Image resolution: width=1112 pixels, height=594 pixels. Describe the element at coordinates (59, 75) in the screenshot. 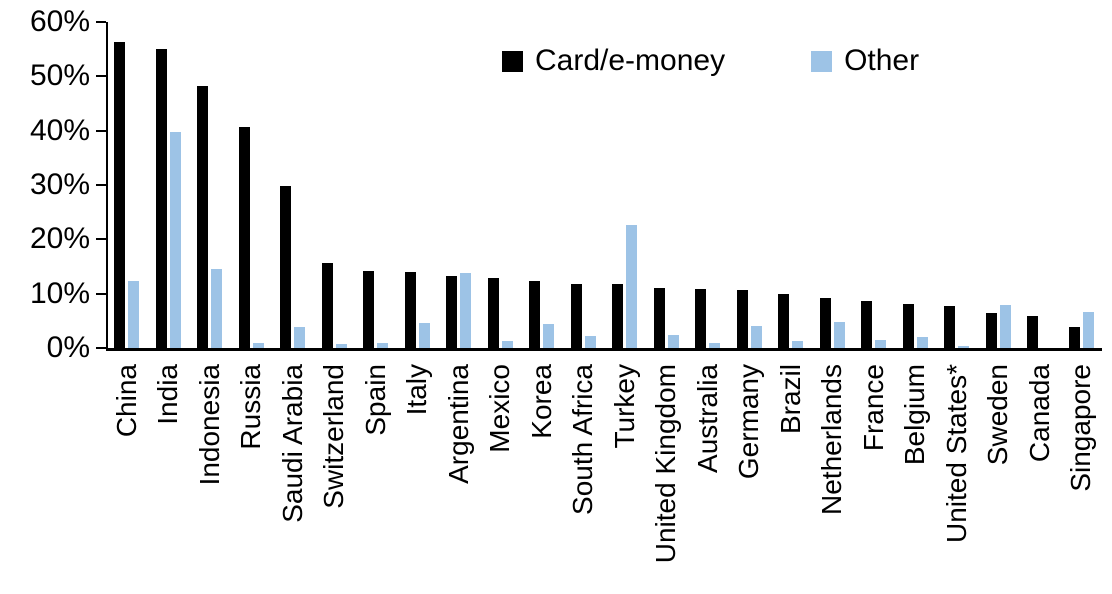

I see `y-axis-tick-label: 50%` at that location.